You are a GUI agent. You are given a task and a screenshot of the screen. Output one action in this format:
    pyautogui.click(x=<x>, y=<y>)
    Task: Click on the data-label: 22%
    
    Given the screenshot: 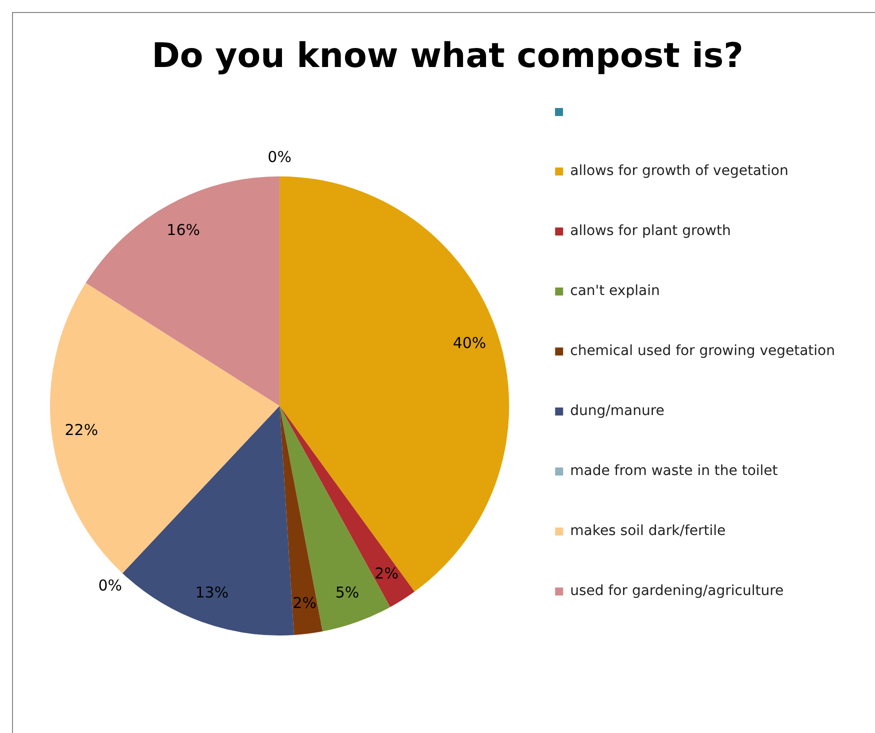 What is the action you would take?
    pyautogui.click(x=81, y=429)
    